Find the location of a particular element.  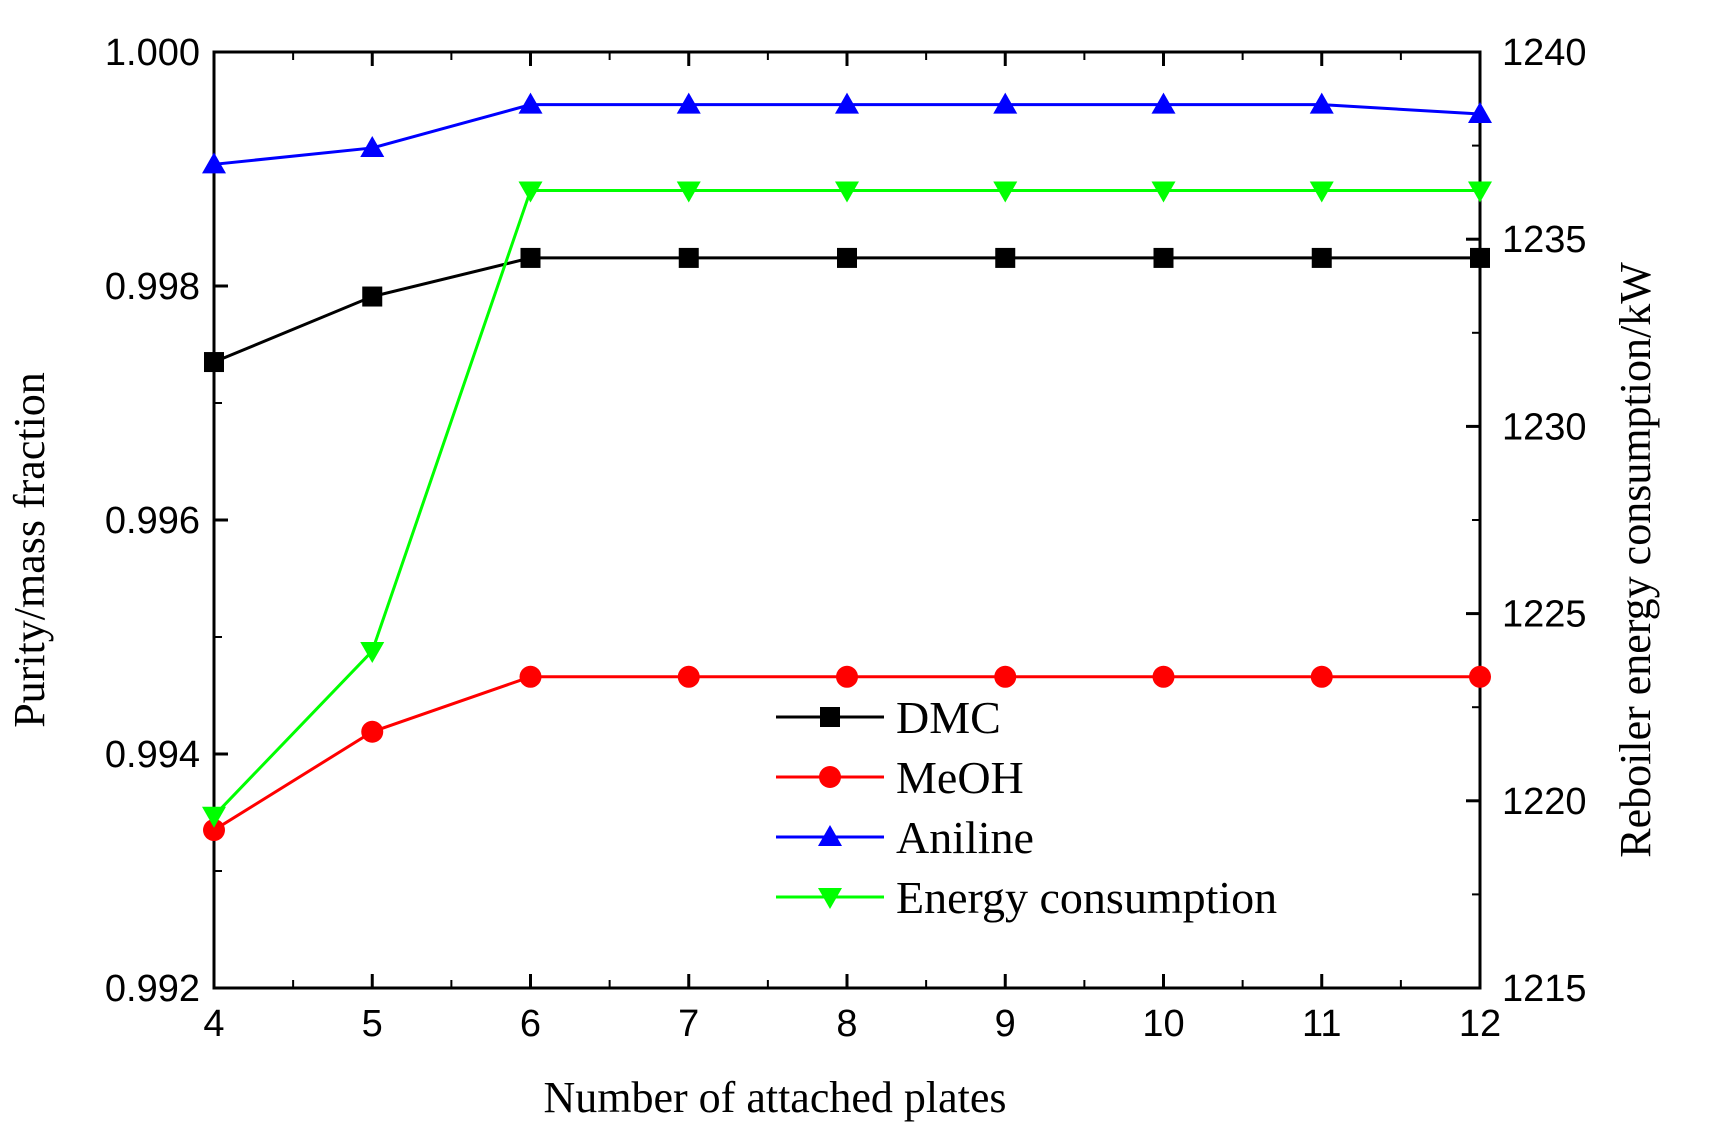

series-line-meoh is located at coordinates (846, 753).